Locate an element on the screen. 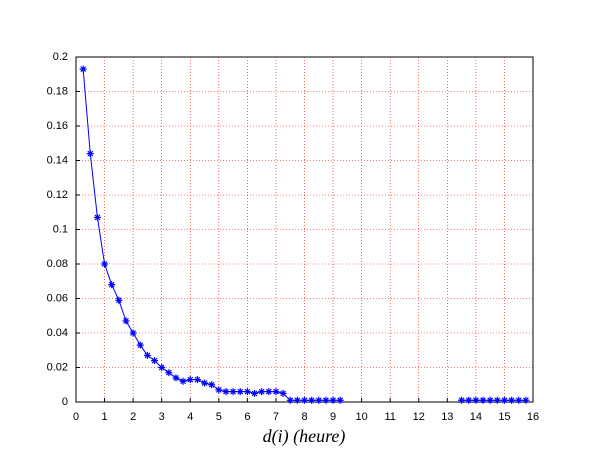 The image size is (610, 460). x-tick-label: 4 is located at coordinates (190, 417).